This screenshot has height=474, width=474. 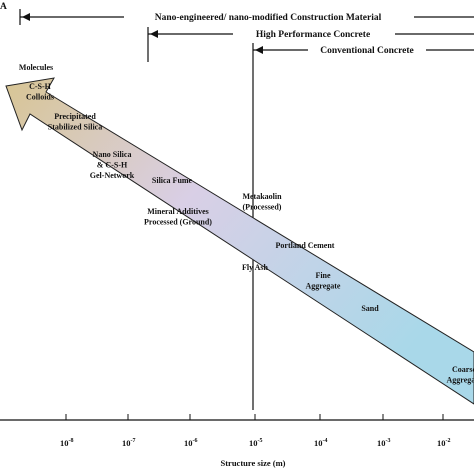 I want to click on material-label: Stabilized Silica, so click(x=75, y=127).